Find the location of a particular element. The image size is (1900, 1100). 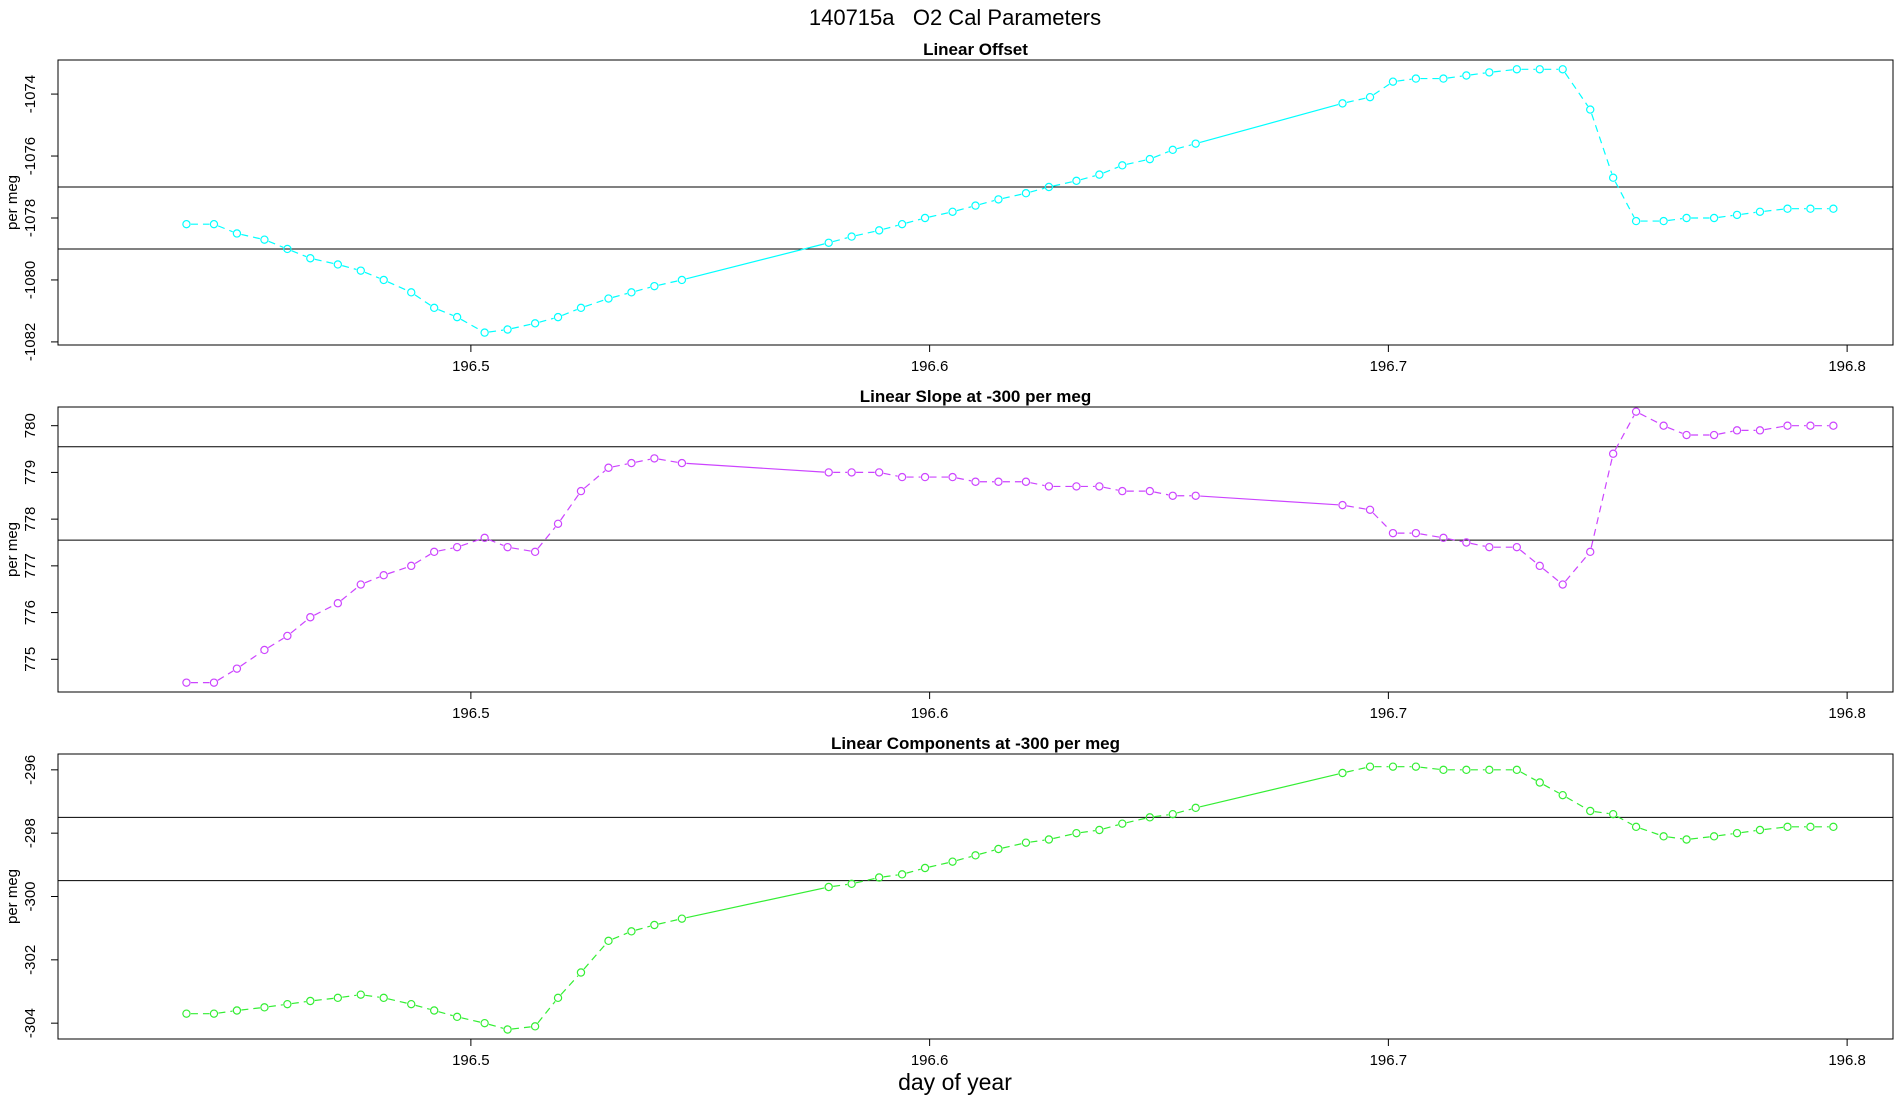

y-axis-label: per meg is located at coordinates (12, 896).